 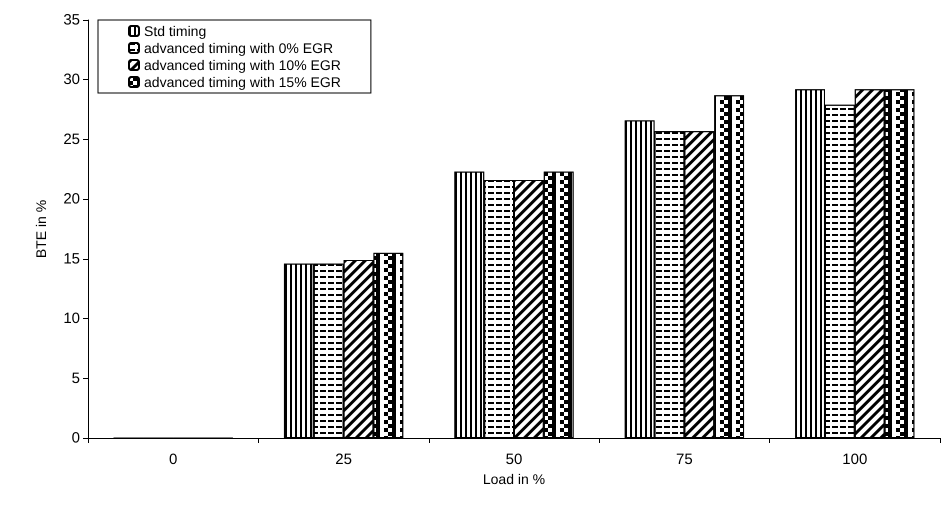 What do you see at coordinates (71, 259) in the screenshot?
I see `y-tick-label: 15` at bounding box center [71, 259].